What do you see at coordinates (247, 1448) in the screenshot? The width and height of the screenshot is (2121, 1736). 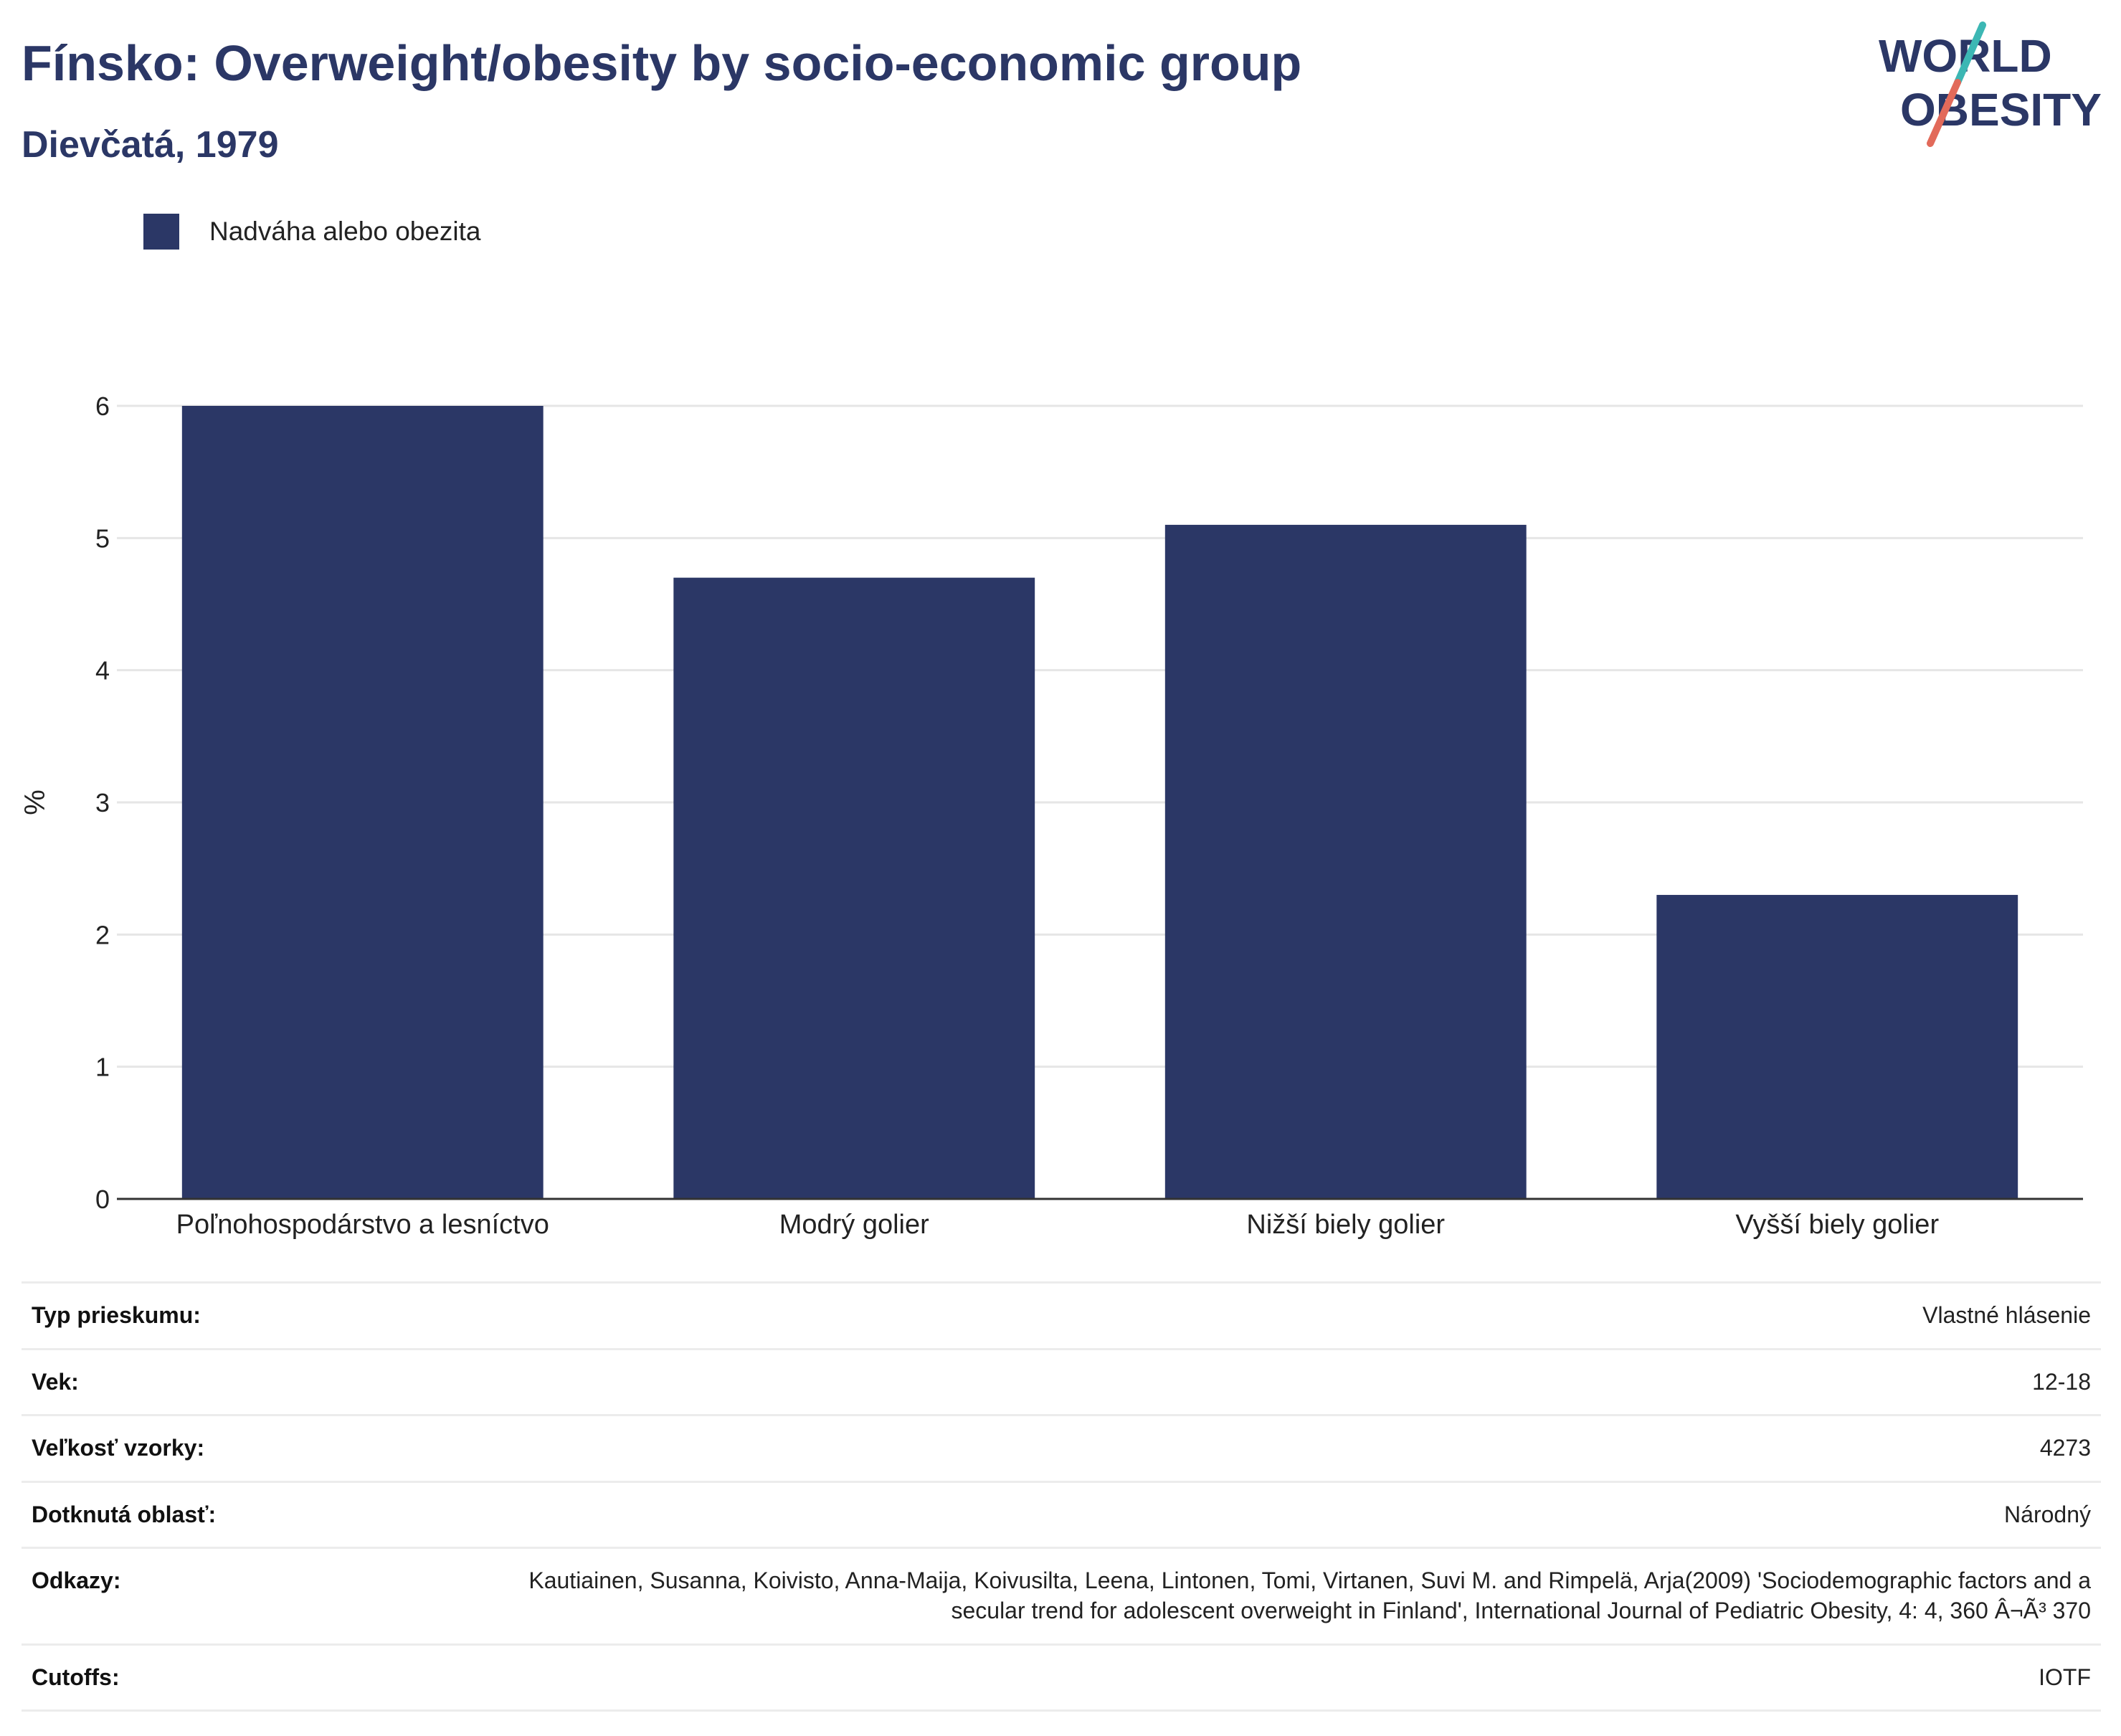 I see `info-key: Veľkosť vzorky:` at bounding box center [247, 1448].